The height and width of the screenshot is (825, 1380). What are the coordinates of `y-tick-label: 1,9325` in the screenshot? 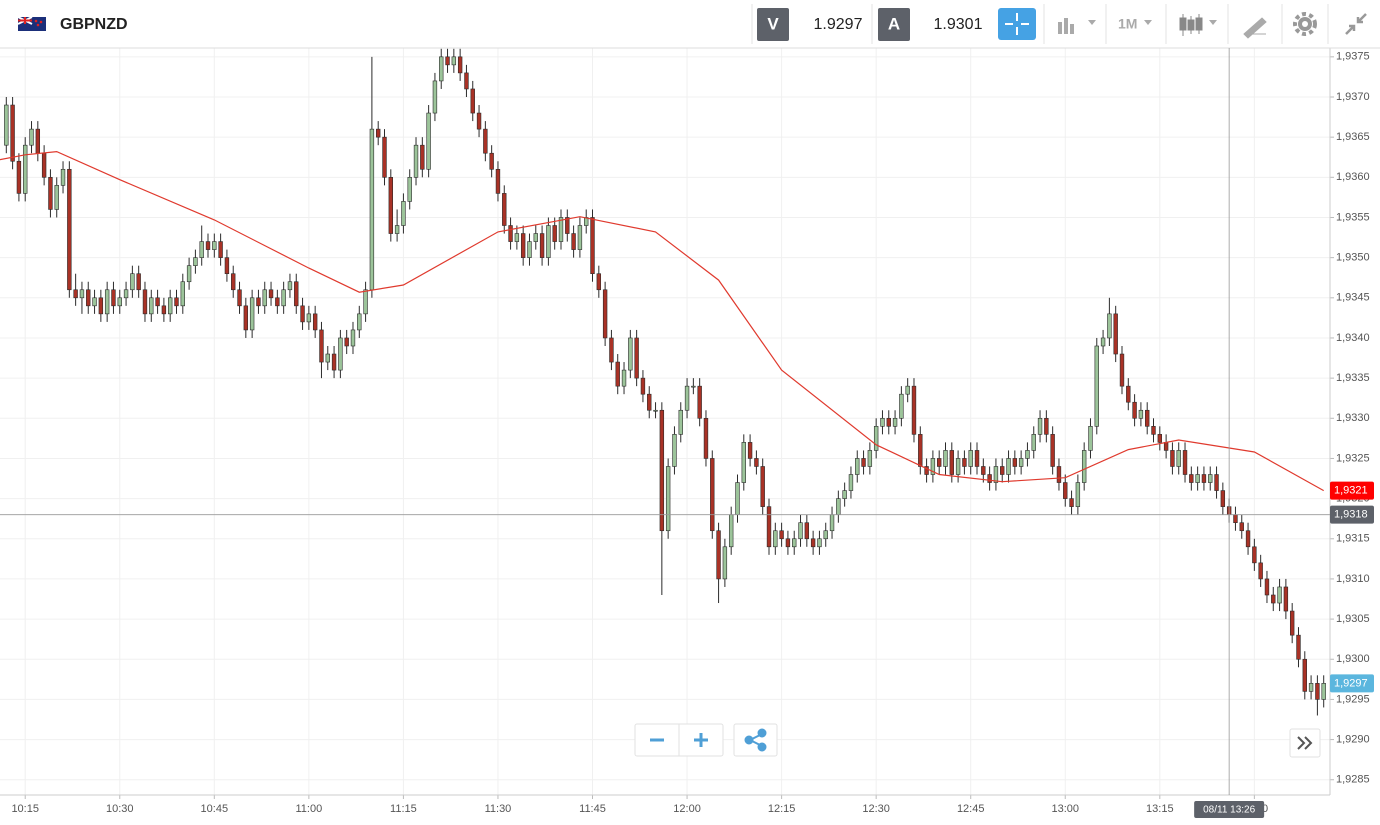 It's located at (1353, 458).